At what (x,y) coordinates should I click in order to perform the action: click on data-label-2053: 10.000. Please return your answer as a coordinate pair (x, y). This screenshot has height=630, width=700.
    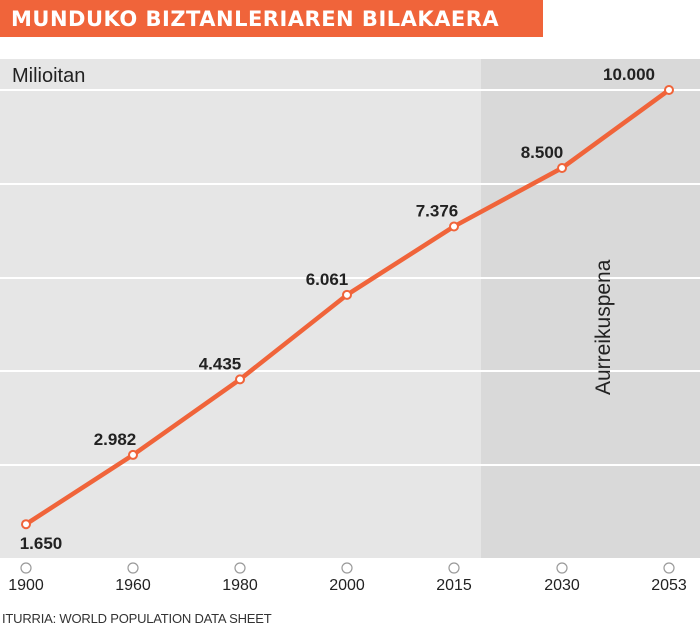
    Looking at the image, I should click on (629, 74).